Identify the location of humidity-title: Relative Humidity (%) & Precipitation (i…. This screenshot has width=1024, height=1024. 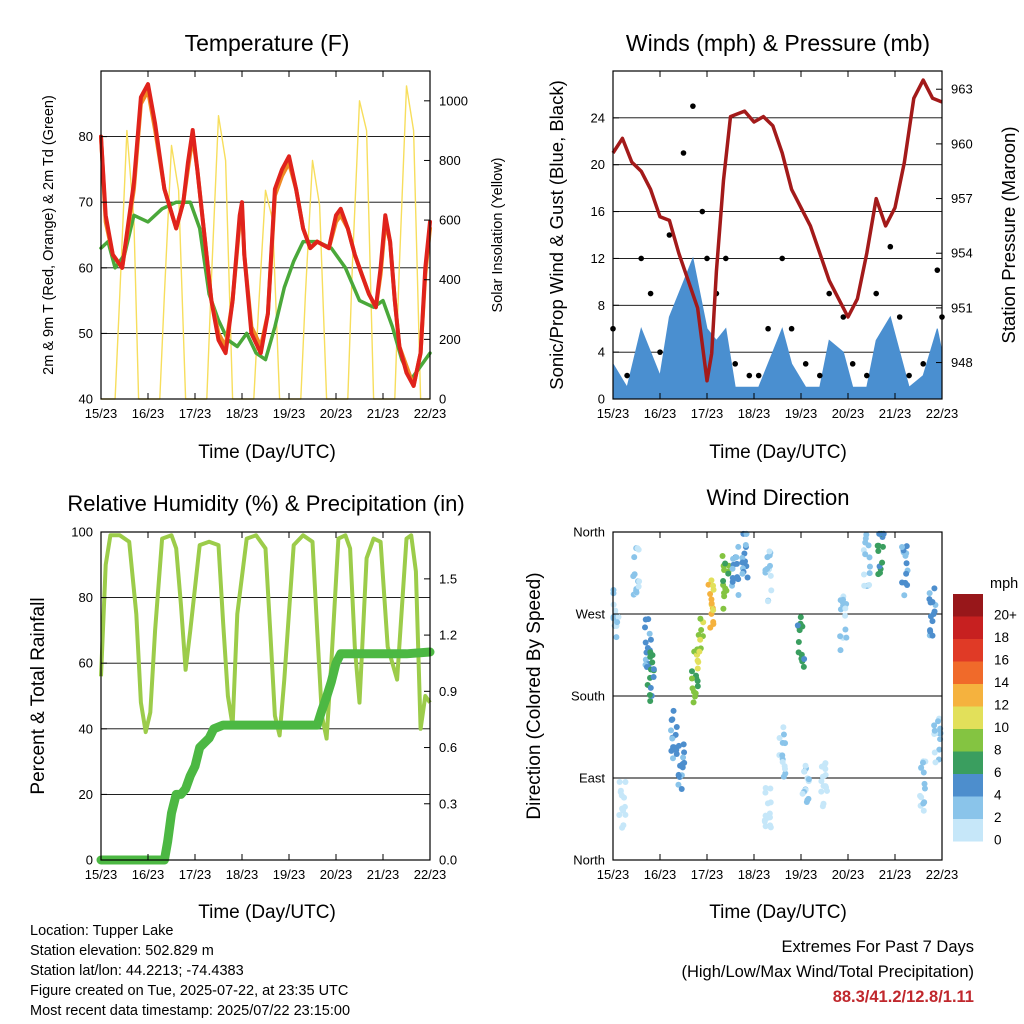
(265, 503).